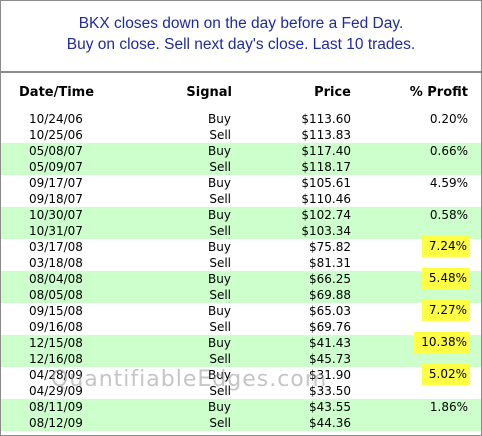 The width and height of the screenshot is (482, 436). What do you see at coordinates (56, 295) in the screenshot?
I see `sell-date-cell: 08/05/08` at bounding box center [56, 295].